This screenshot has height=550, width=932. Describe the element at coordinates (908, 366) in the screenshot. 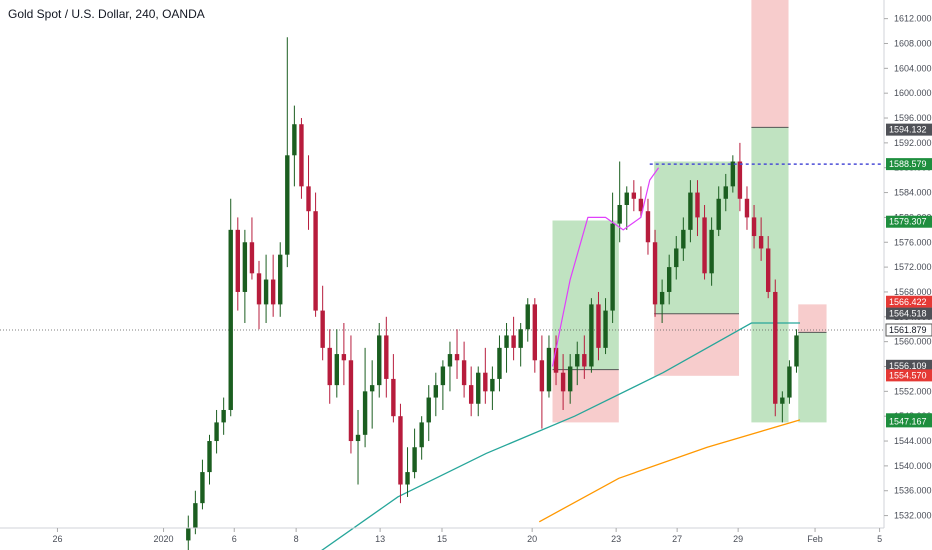

I see `price-badge-label: 1556.109` at that location.